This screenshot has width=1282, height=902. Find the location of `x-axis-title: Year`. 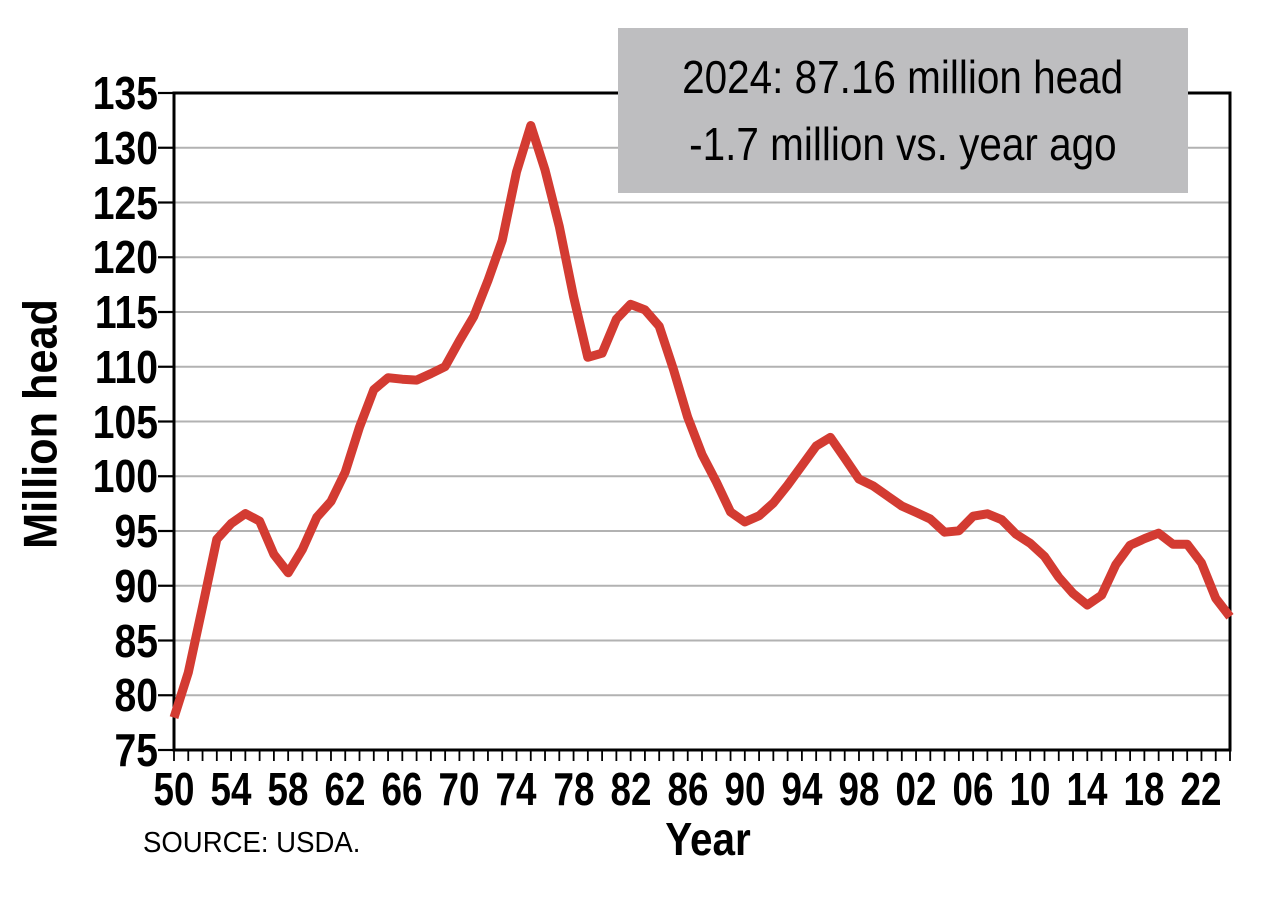

x-axis-title: Year is located at coordinates (708, 839).